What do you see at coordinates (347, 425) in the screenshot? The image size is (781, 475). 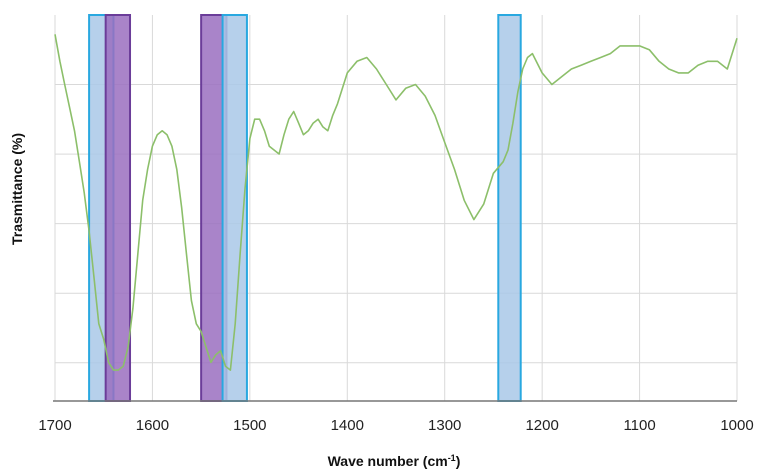 I see `x-tick-label: 1400` at bounding box center [347, 425].